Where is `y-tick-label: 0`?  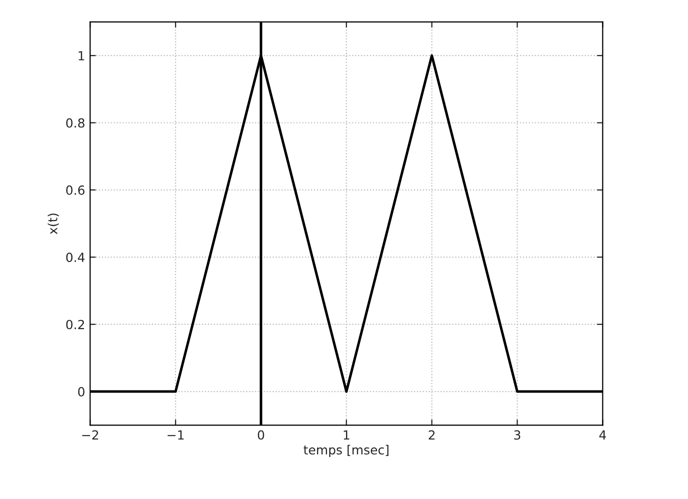
y-tick-label: 0 is located at coordinates (81, 391).